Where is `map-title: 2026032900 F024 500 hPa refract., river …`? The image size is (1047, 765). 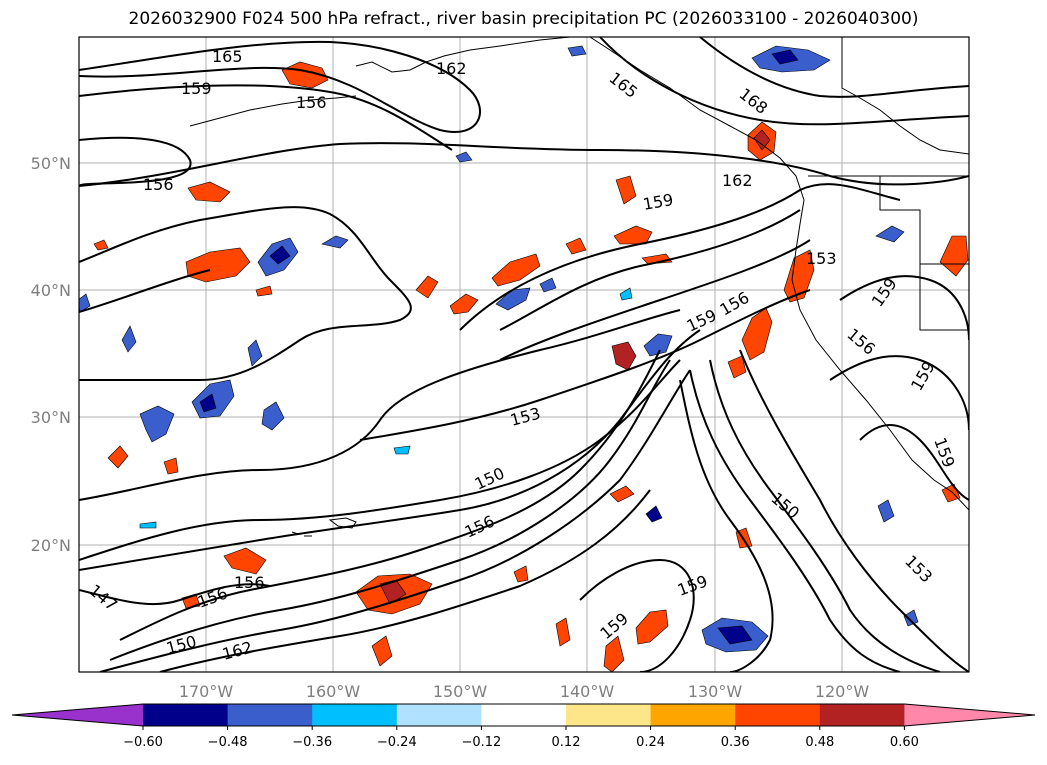 map-title: 2026032900 F024 500 hPa refract., river … is located at coordinates (523, 19).